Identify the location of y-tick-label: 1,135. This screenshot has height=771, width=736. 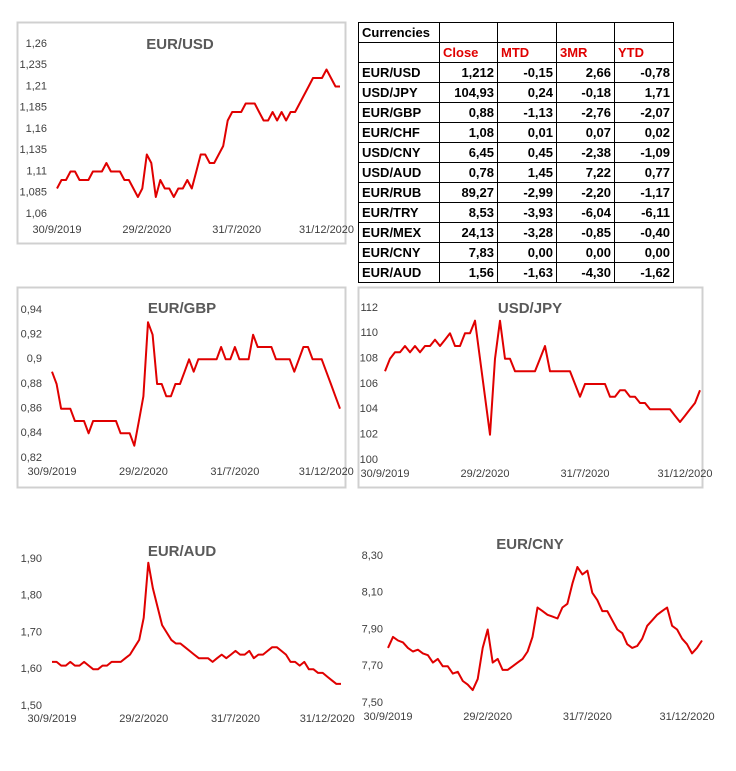
(33, 150).